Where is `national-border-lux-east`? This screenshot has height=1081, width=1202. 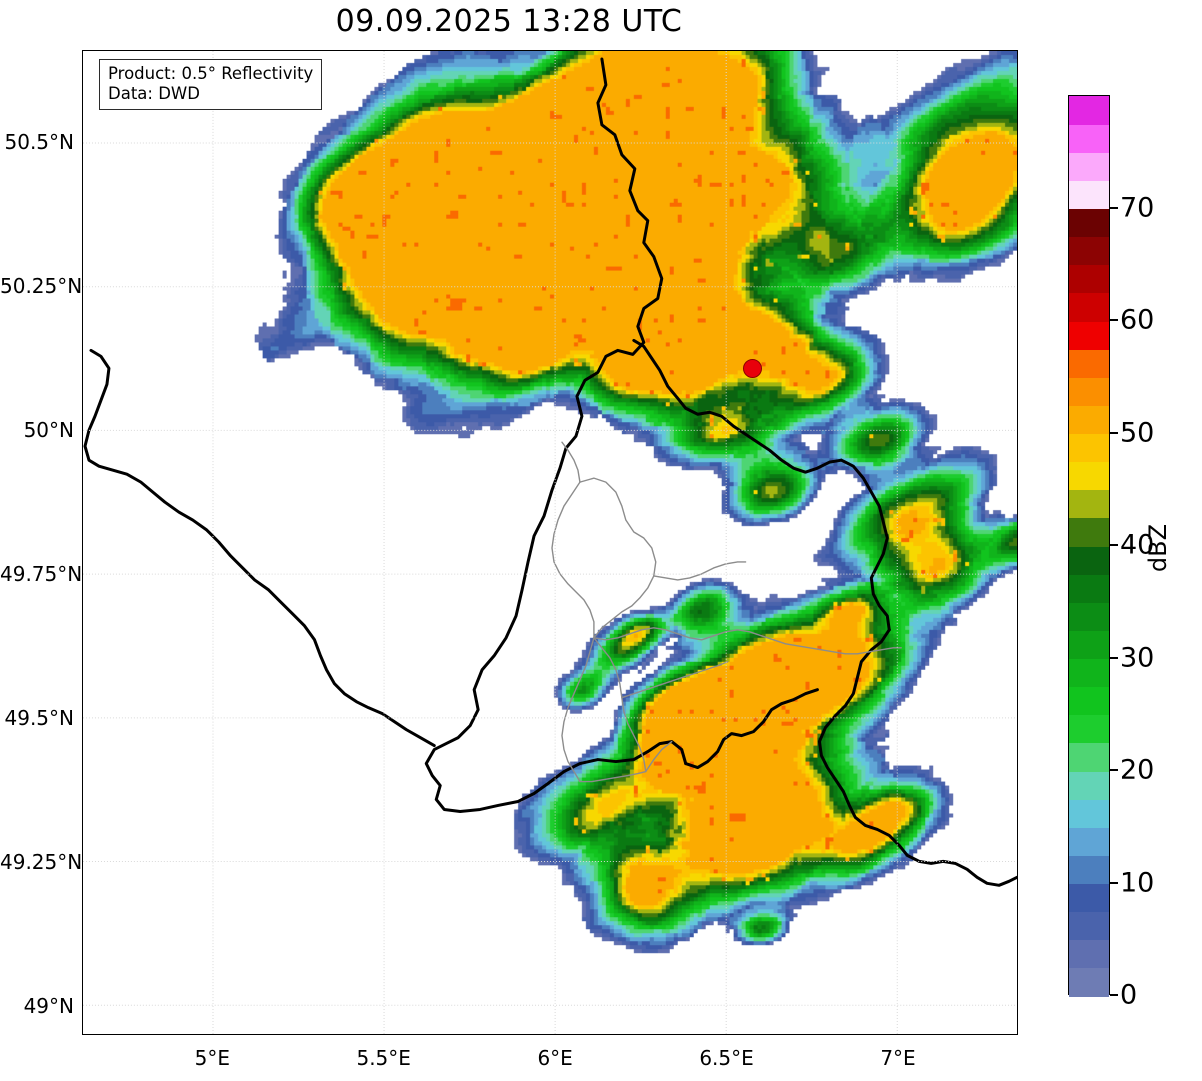 national-border-lux-east is located at coordinates (865, 545).